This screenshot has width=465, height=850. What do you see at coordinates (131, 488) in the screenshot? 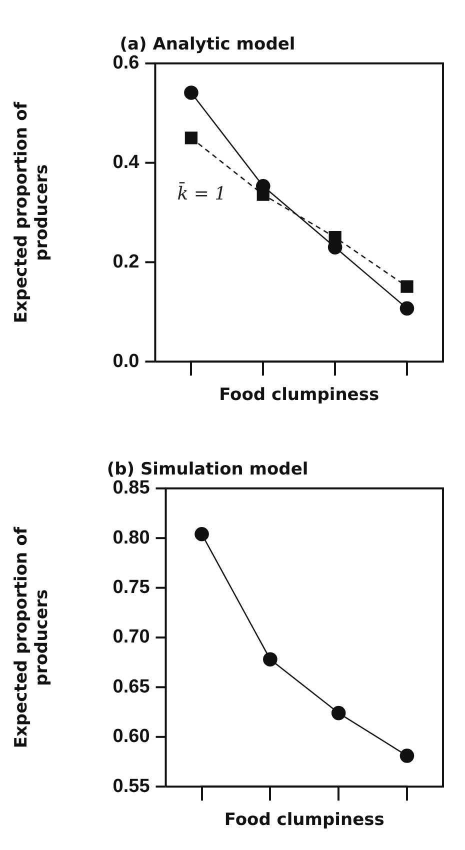
I see `y-tick-label: 0.85` at bounding box center [131, 488].